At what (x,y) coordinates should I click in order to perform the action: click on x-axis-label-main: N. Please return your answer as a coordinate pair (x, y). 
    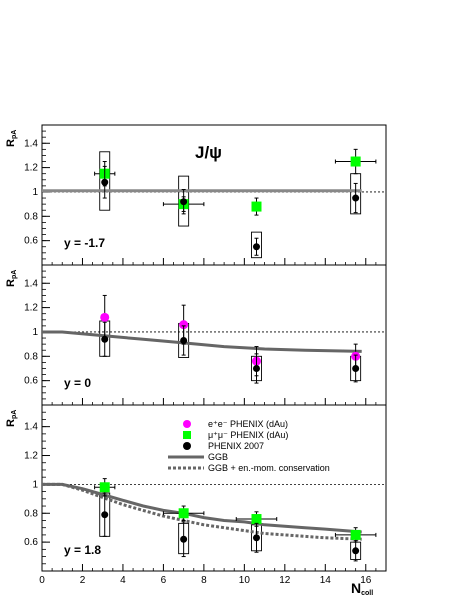
    Looking at the image, I should click on (356, 588).